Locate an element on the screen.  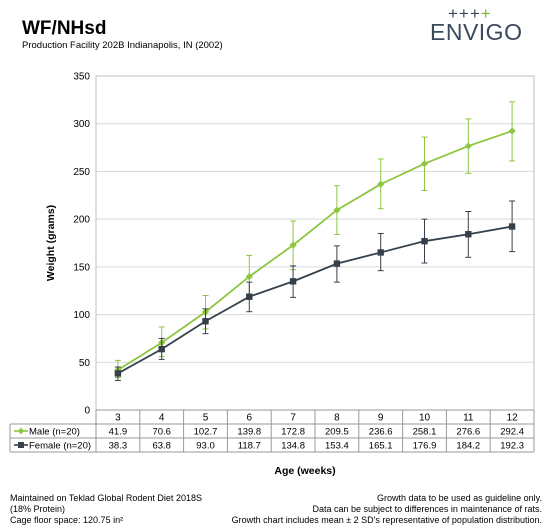
y-axis-label: Weight (grams) is located at coordinates (51, 243).